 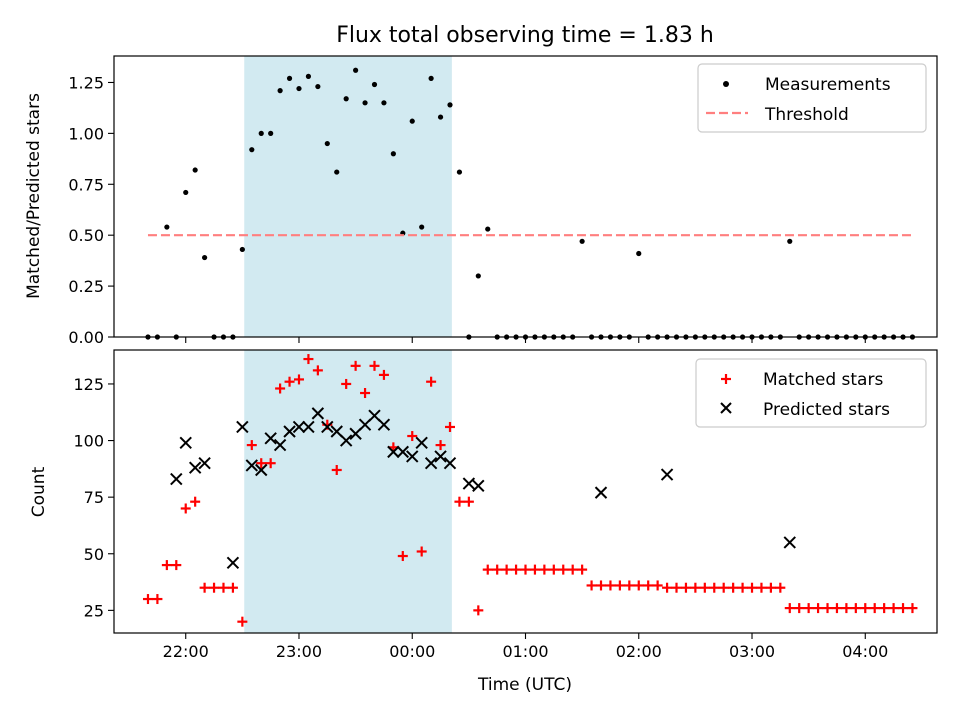 What do you see at coordinates (86, 82) in the screenshot?
I see `y-tick-label: 1.25` at bounding box center [86, 82].